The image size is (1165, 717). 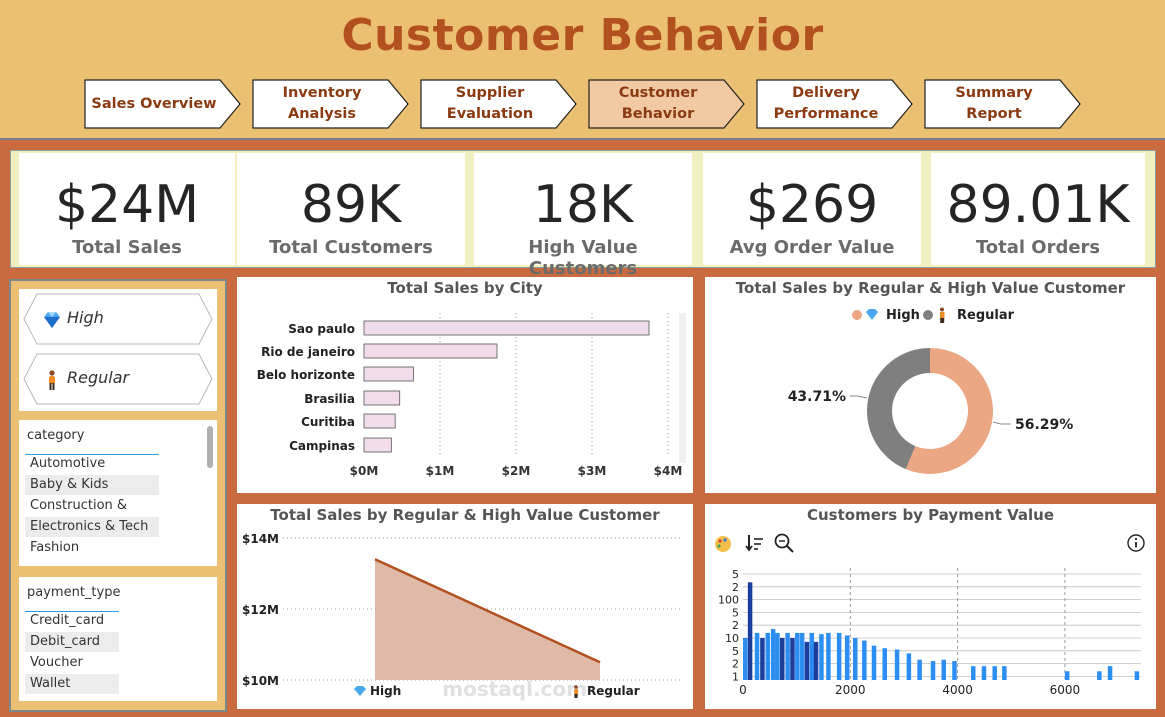 I want to click on slicer-item-fashion: Fashion, so click(x=55, y=547).